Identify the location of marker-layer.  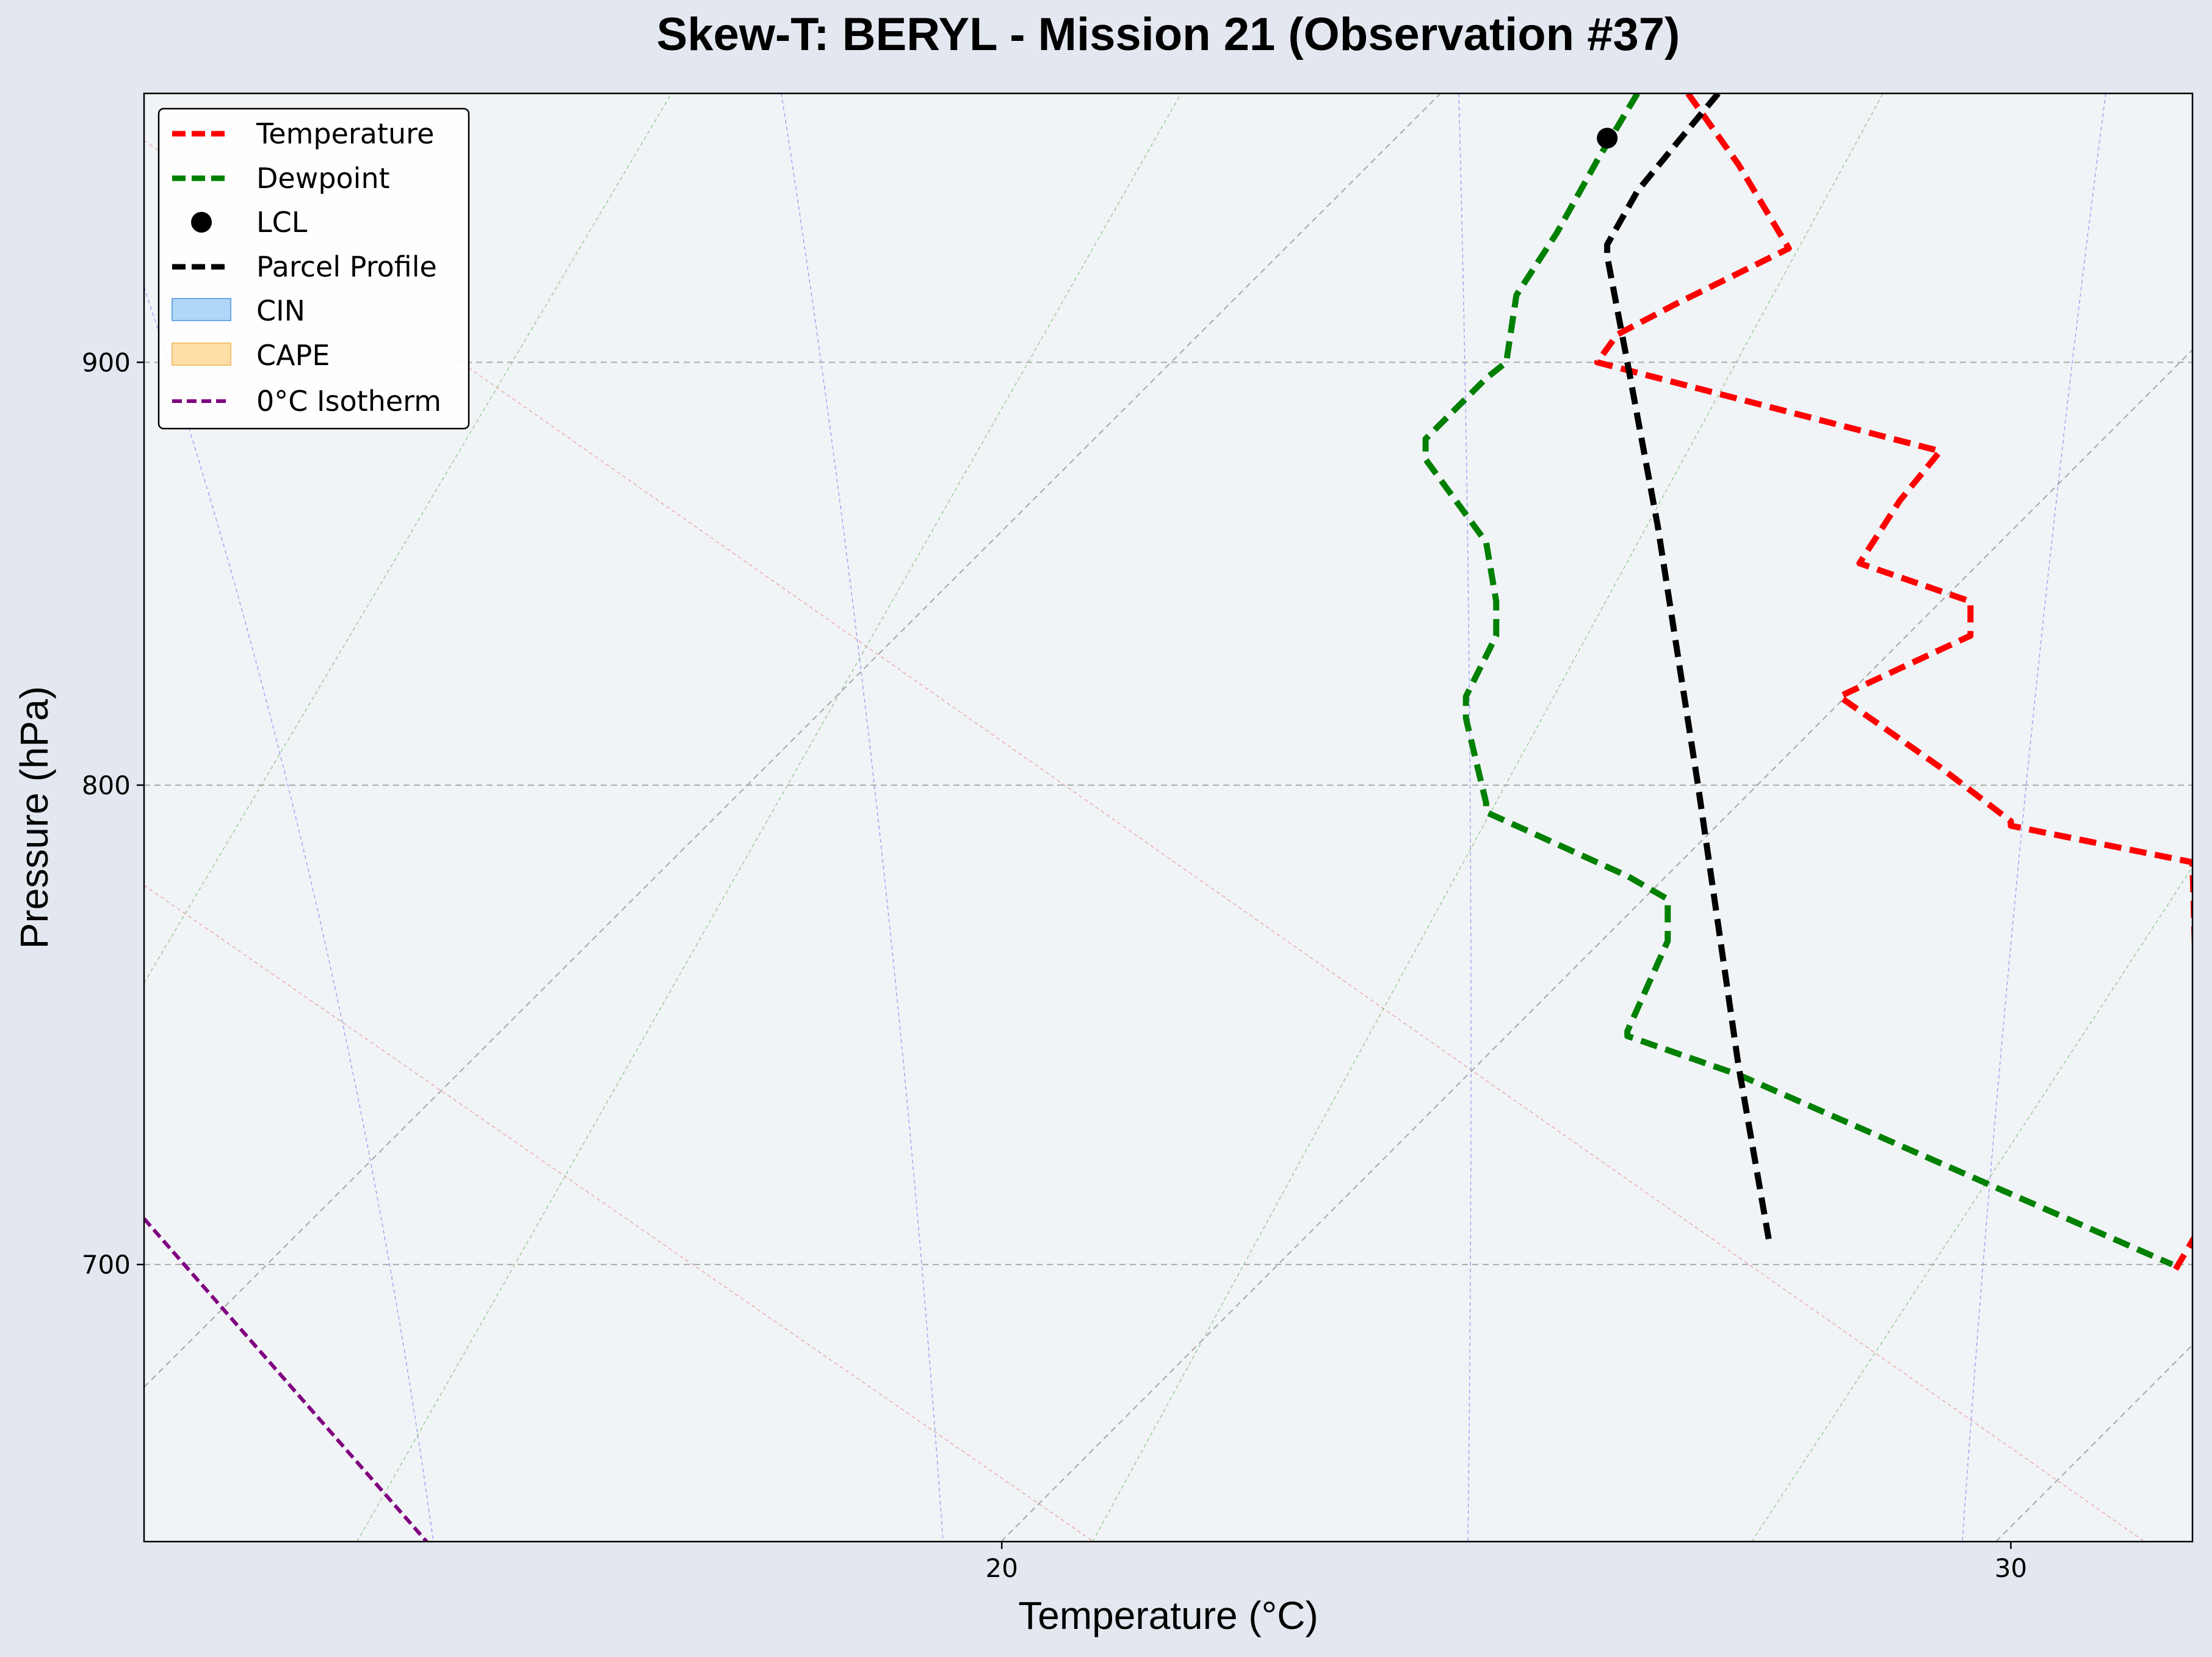
(1607, 138).